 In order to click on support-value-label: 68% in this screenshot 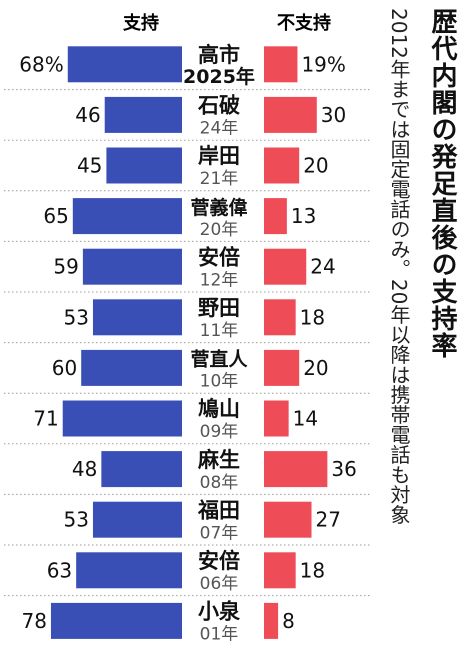, I will do `click(41, 64)`.